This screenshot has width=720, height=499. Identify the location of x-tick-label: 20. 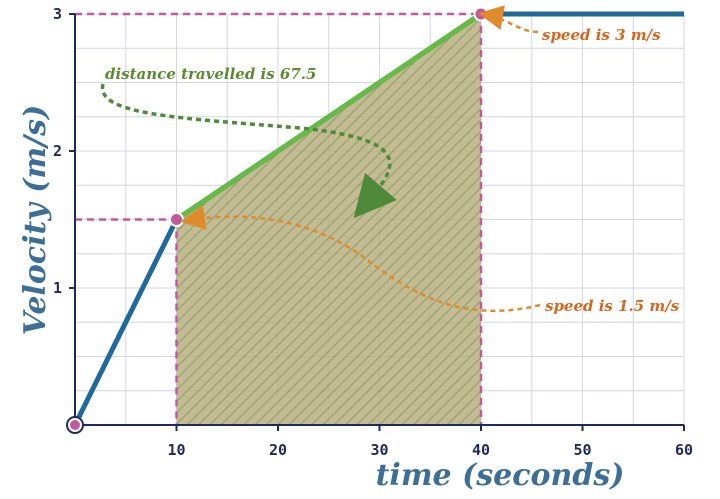
(278, 450).